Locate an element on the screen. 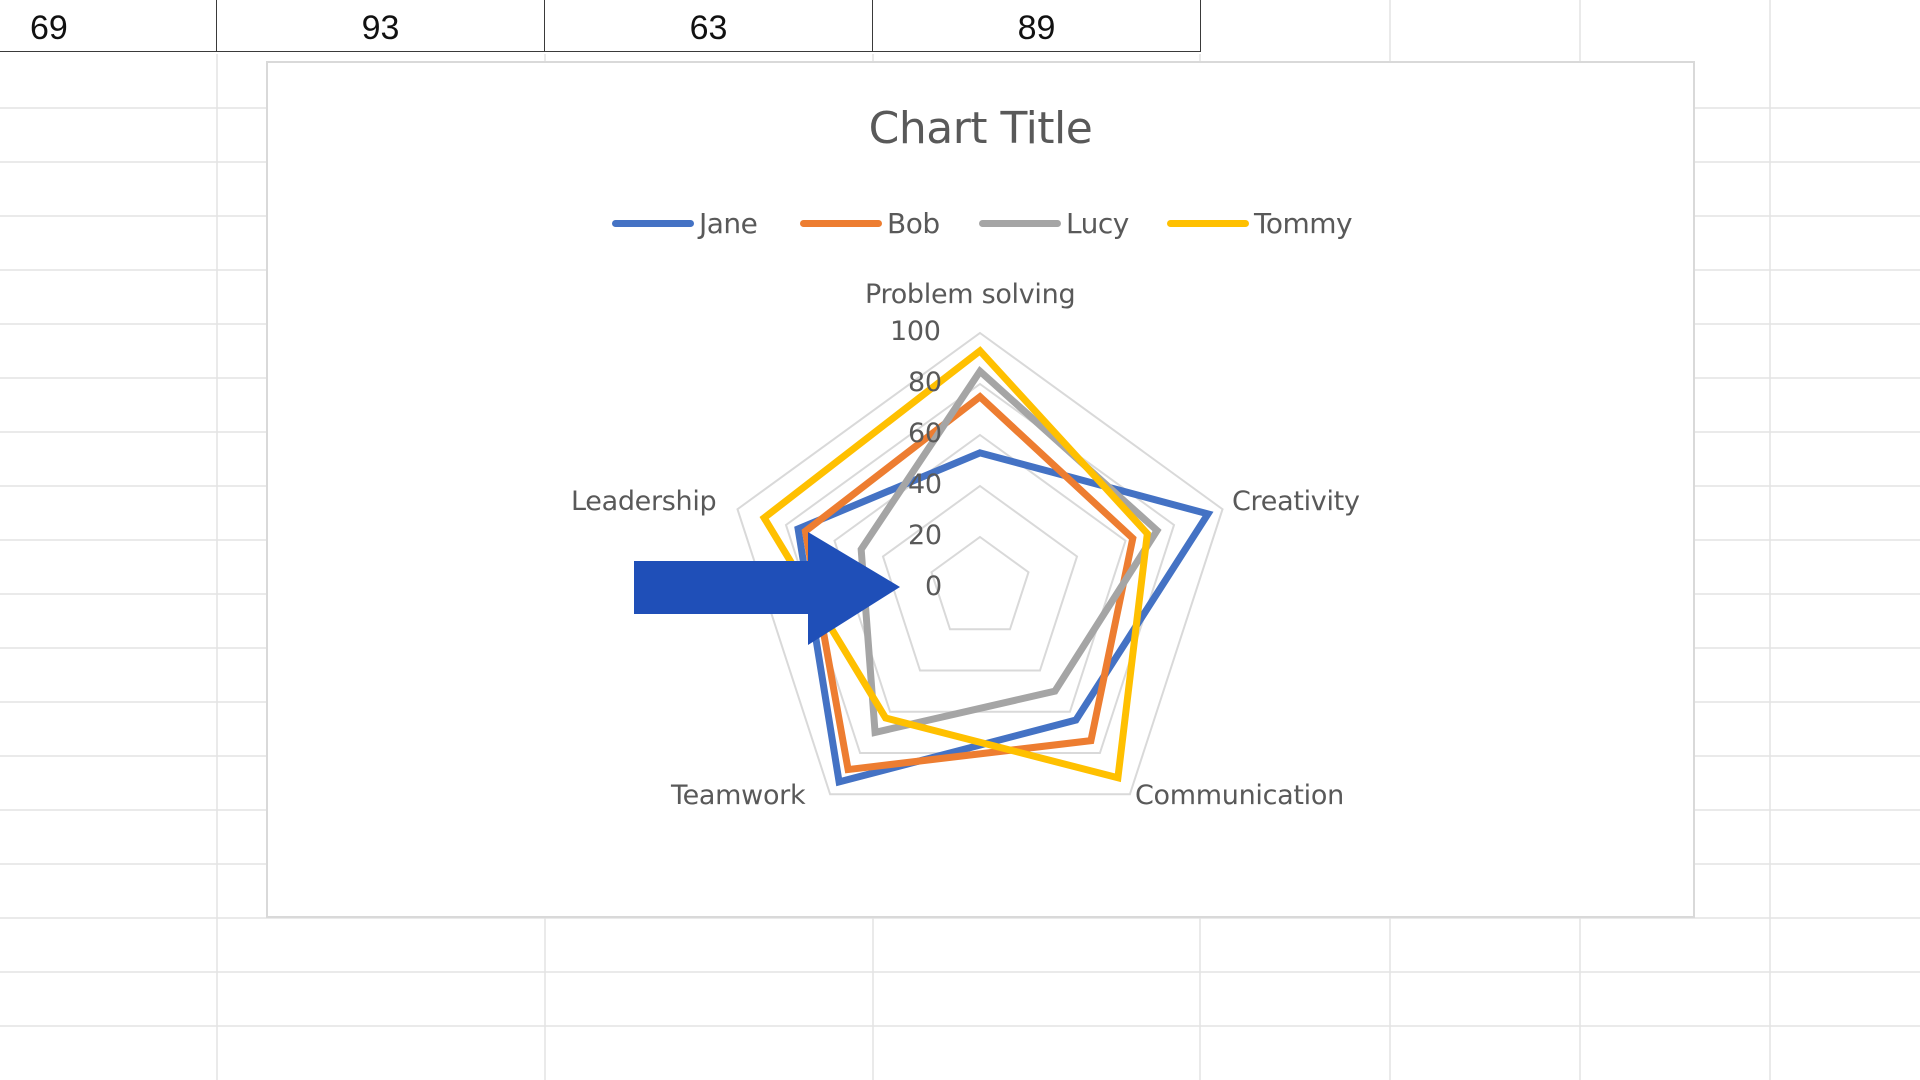 This screenshot has width=1920, height=1080. tick-label-20: 20 is located at coordinates (925, 535).